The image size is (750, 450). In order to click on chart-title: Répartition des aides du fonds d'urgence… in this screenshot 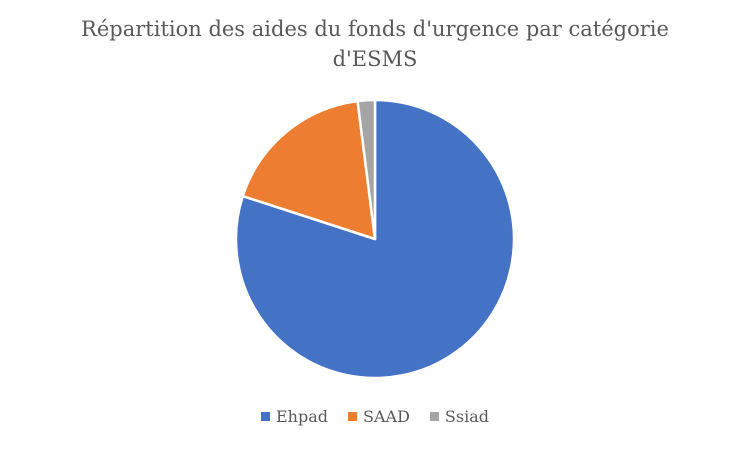, I will do `click(375, 44)`.